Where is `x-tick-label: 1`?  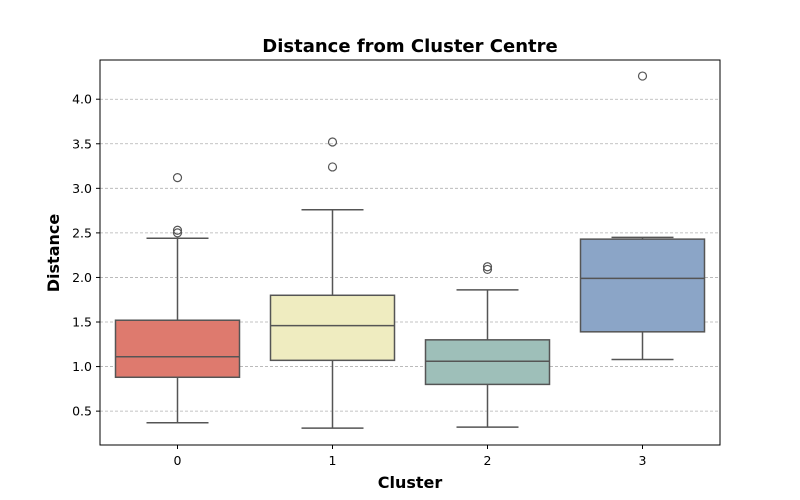
x-tick-label: 1 is located at coordinates (333, 460).